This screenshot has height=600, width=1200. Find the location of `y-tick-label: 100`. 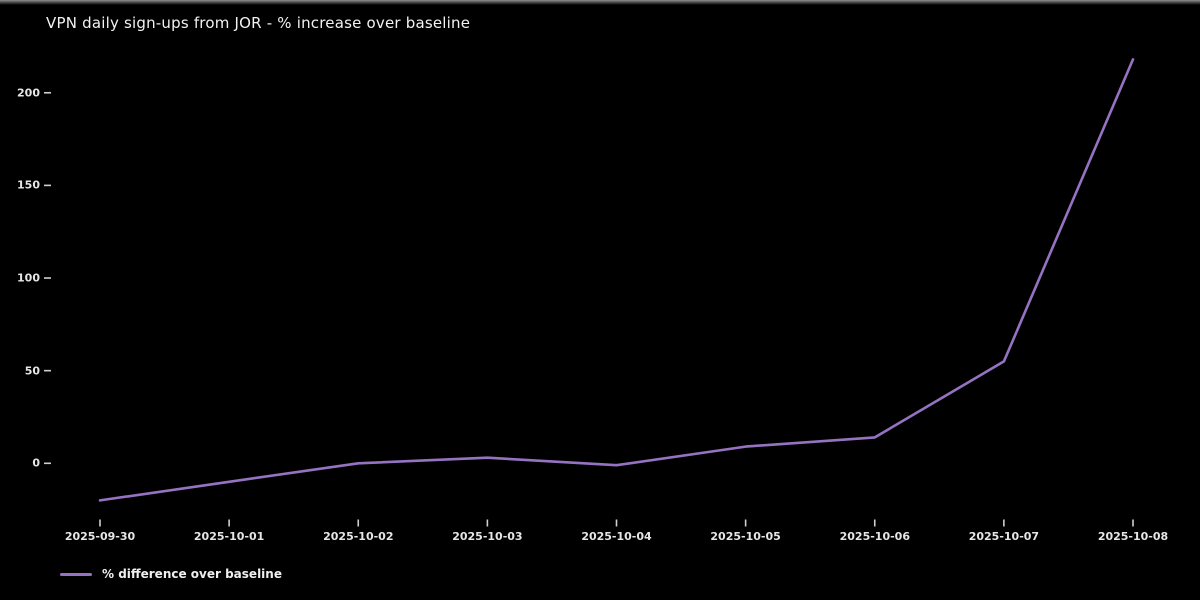

y-tick-label: 100 is located at coordinates (28, 278).